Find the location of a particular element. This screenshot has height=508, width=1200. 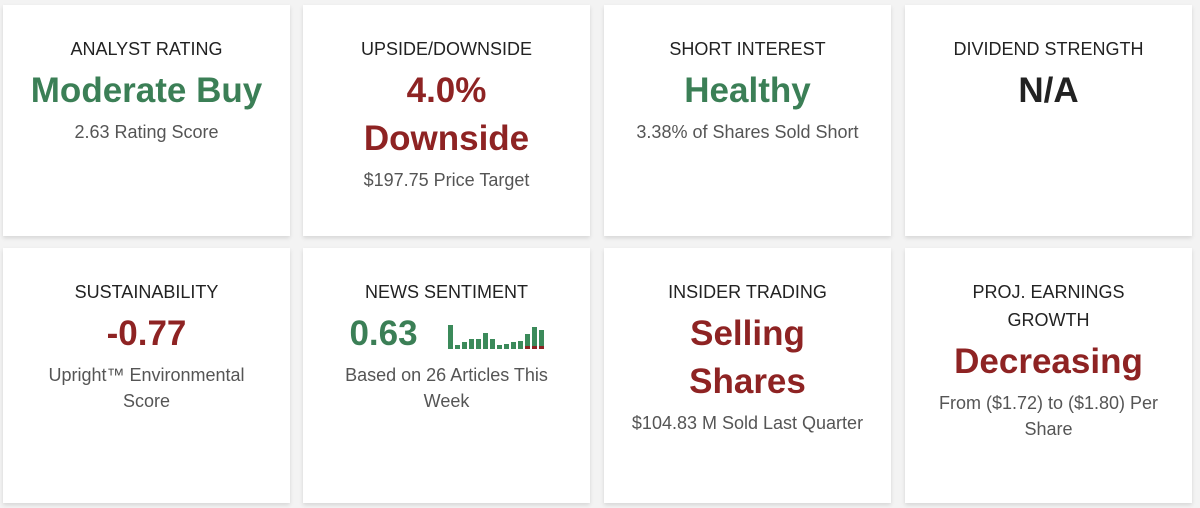

card-label: ANALYST RATING is located at coordinates (146, 49).